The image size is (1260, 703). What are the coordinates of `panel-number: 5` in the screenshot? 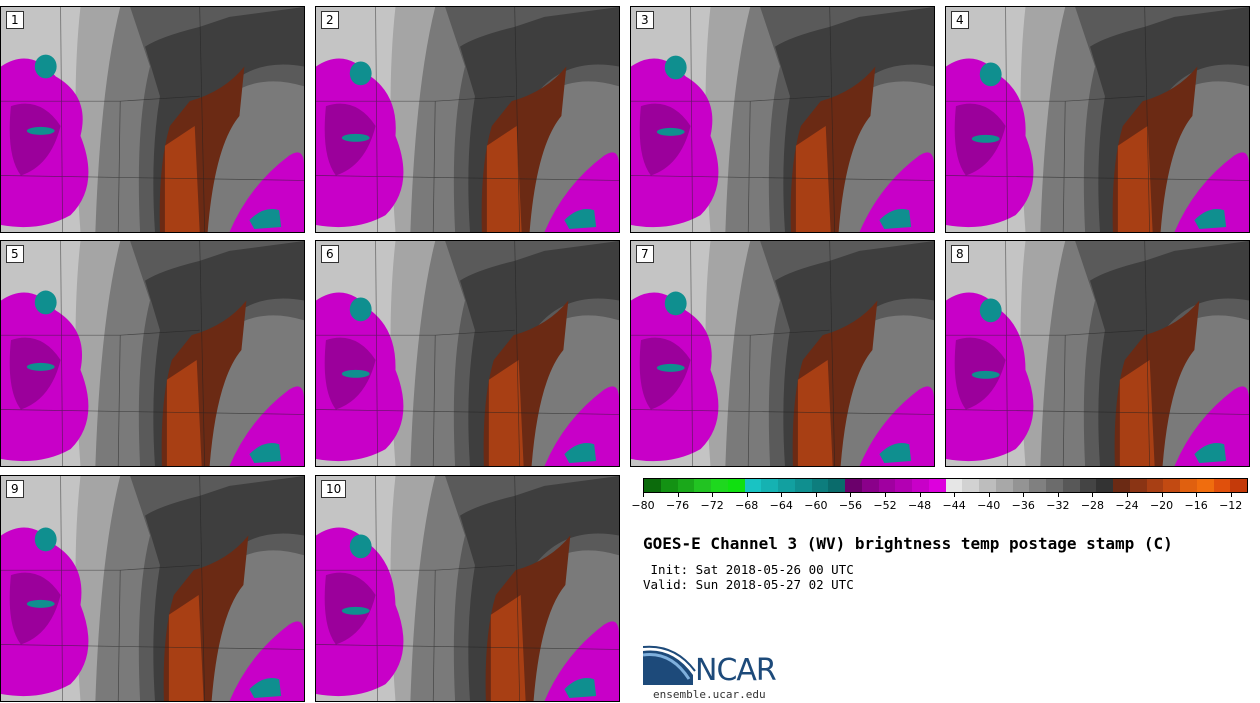 It's located at (15, 254).